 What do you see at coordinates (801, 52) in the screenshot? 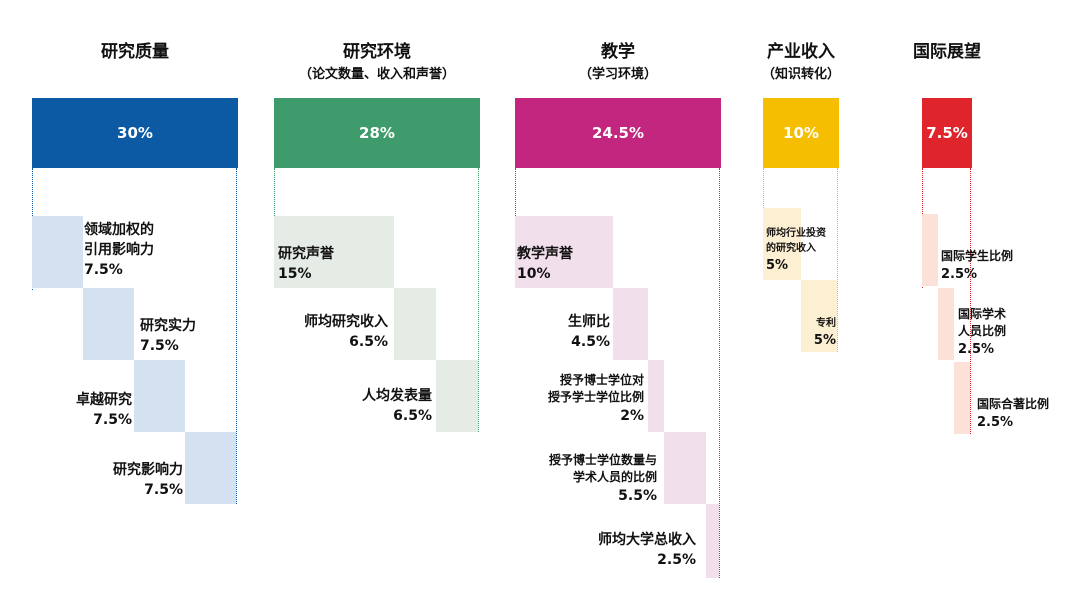
I see `pillar-4-title: 产业收入` at bounding box center [801, 52].